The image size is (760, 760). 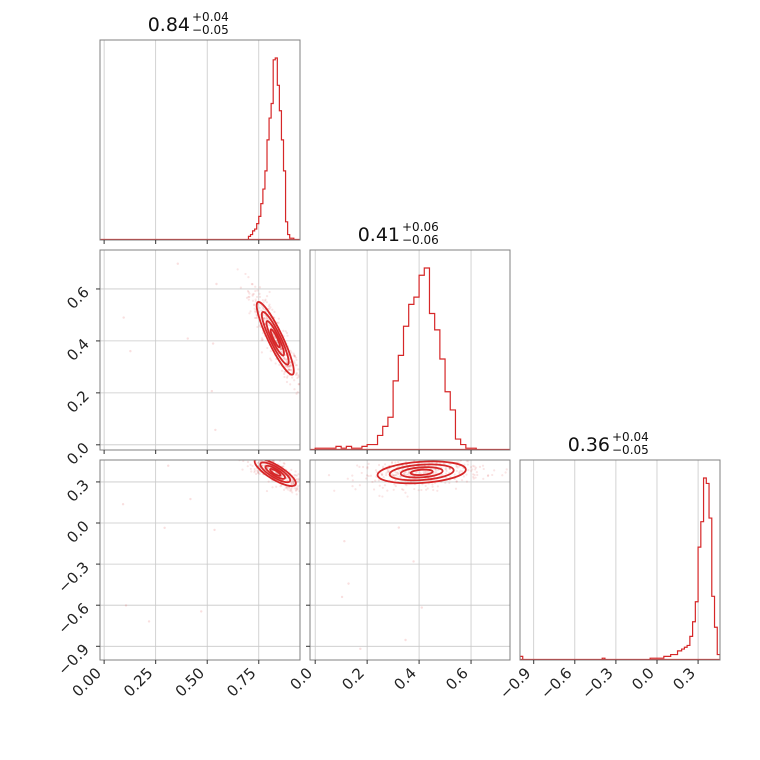 I want to click on x-tick-label: 0.6, so click(x=457, y=679).